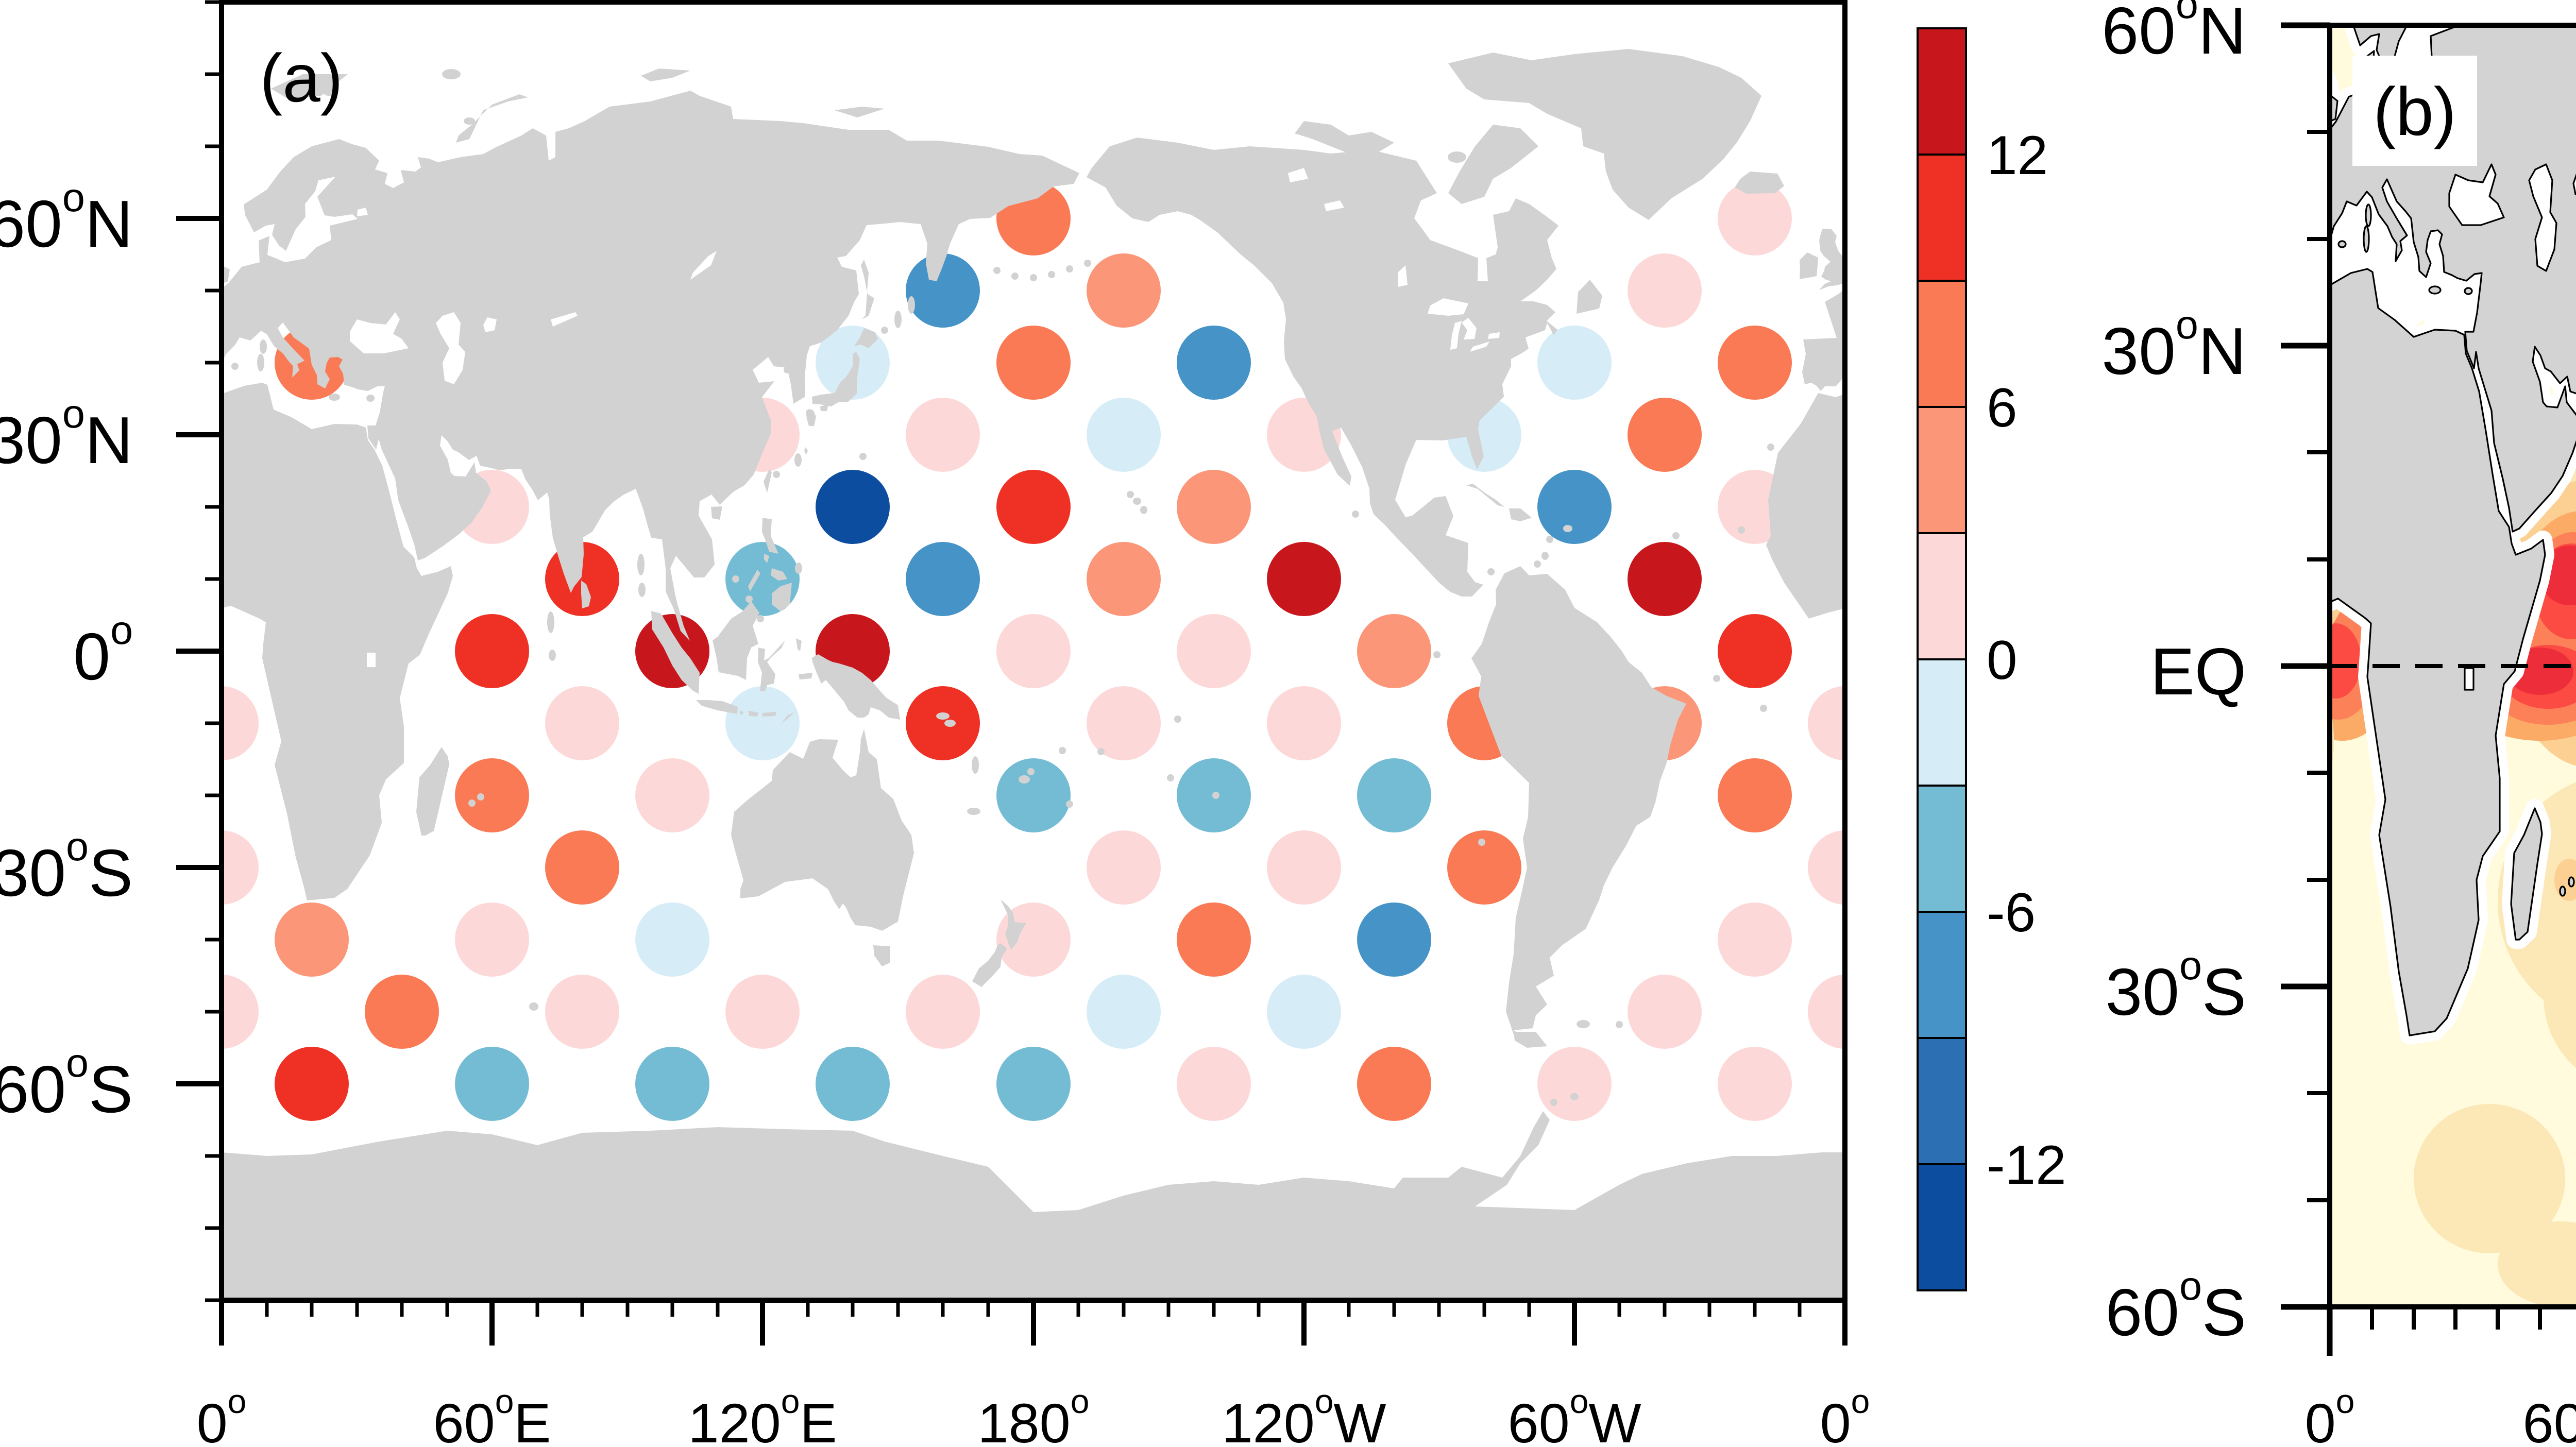 The image size is (2576, 1447). Describe the element at coordinates (2174, 34) in the screenshot. I see `svg-text: 60oN` at that location.